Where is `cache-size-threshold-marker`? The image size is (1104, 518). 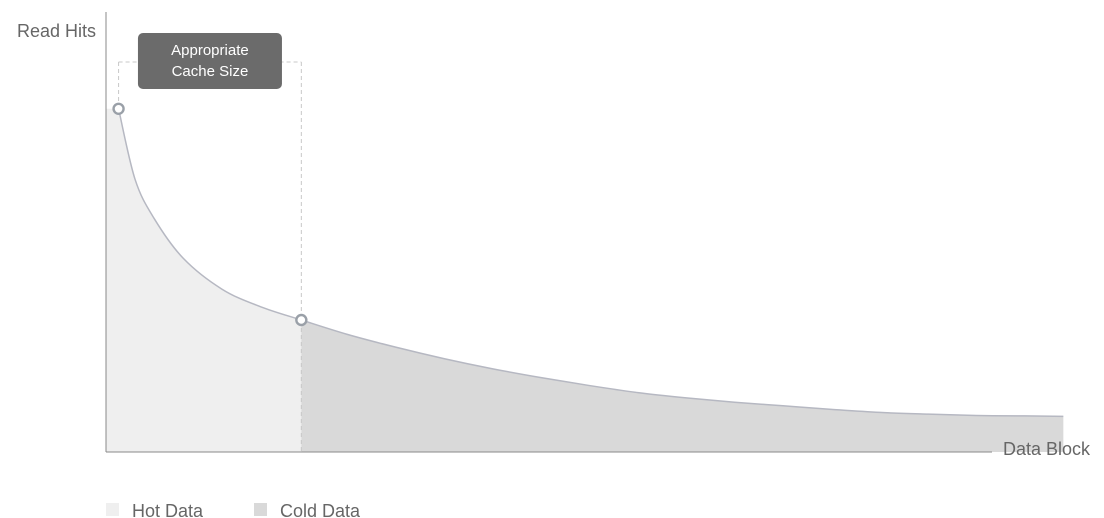
cache-size-threshold-marker is located at coordinates (301, 320).